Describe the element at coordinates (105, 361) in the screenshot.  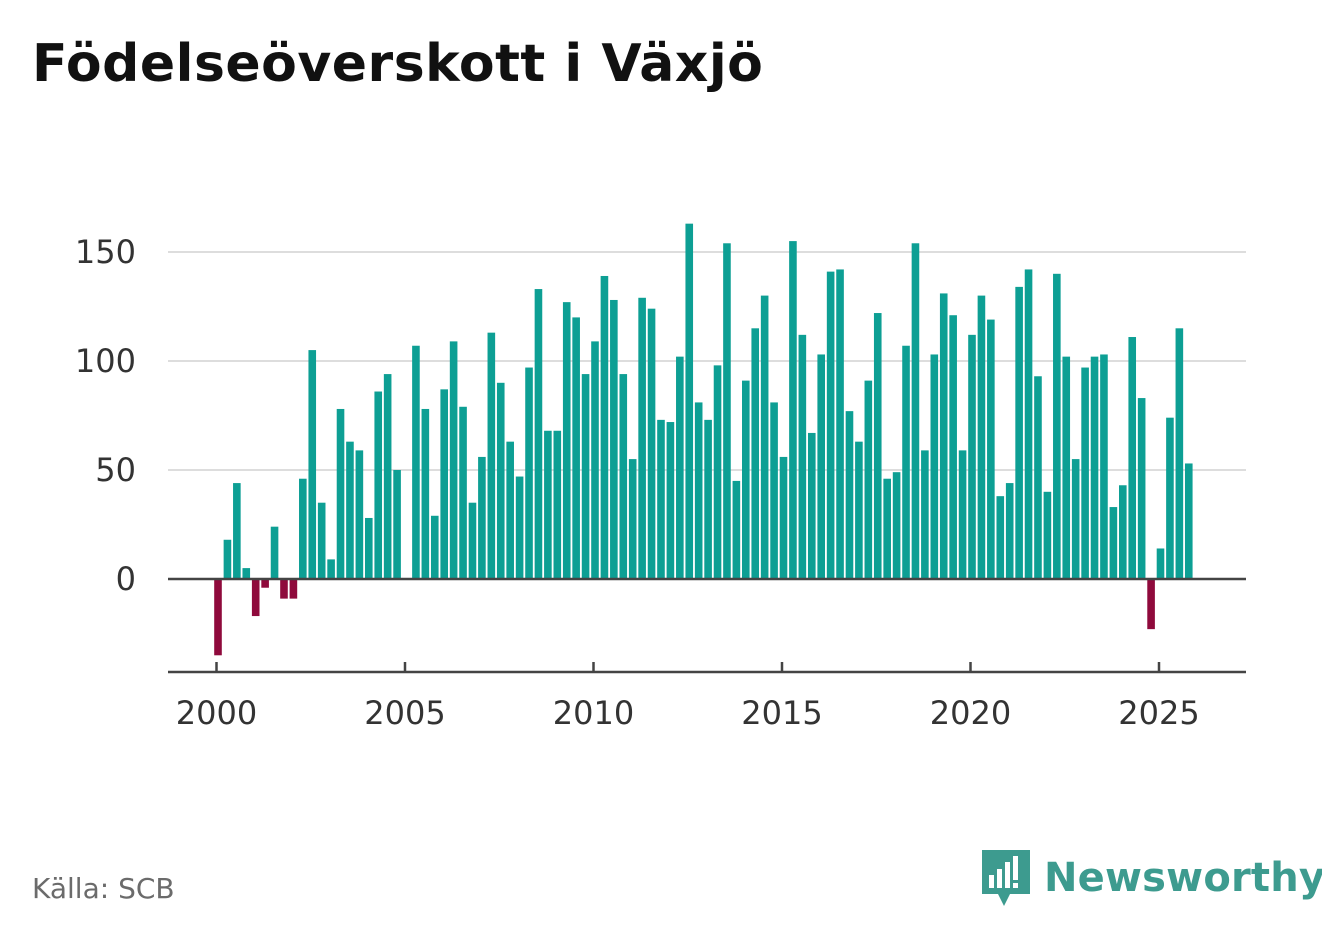
I see `y-tick-label: 100` at that location.